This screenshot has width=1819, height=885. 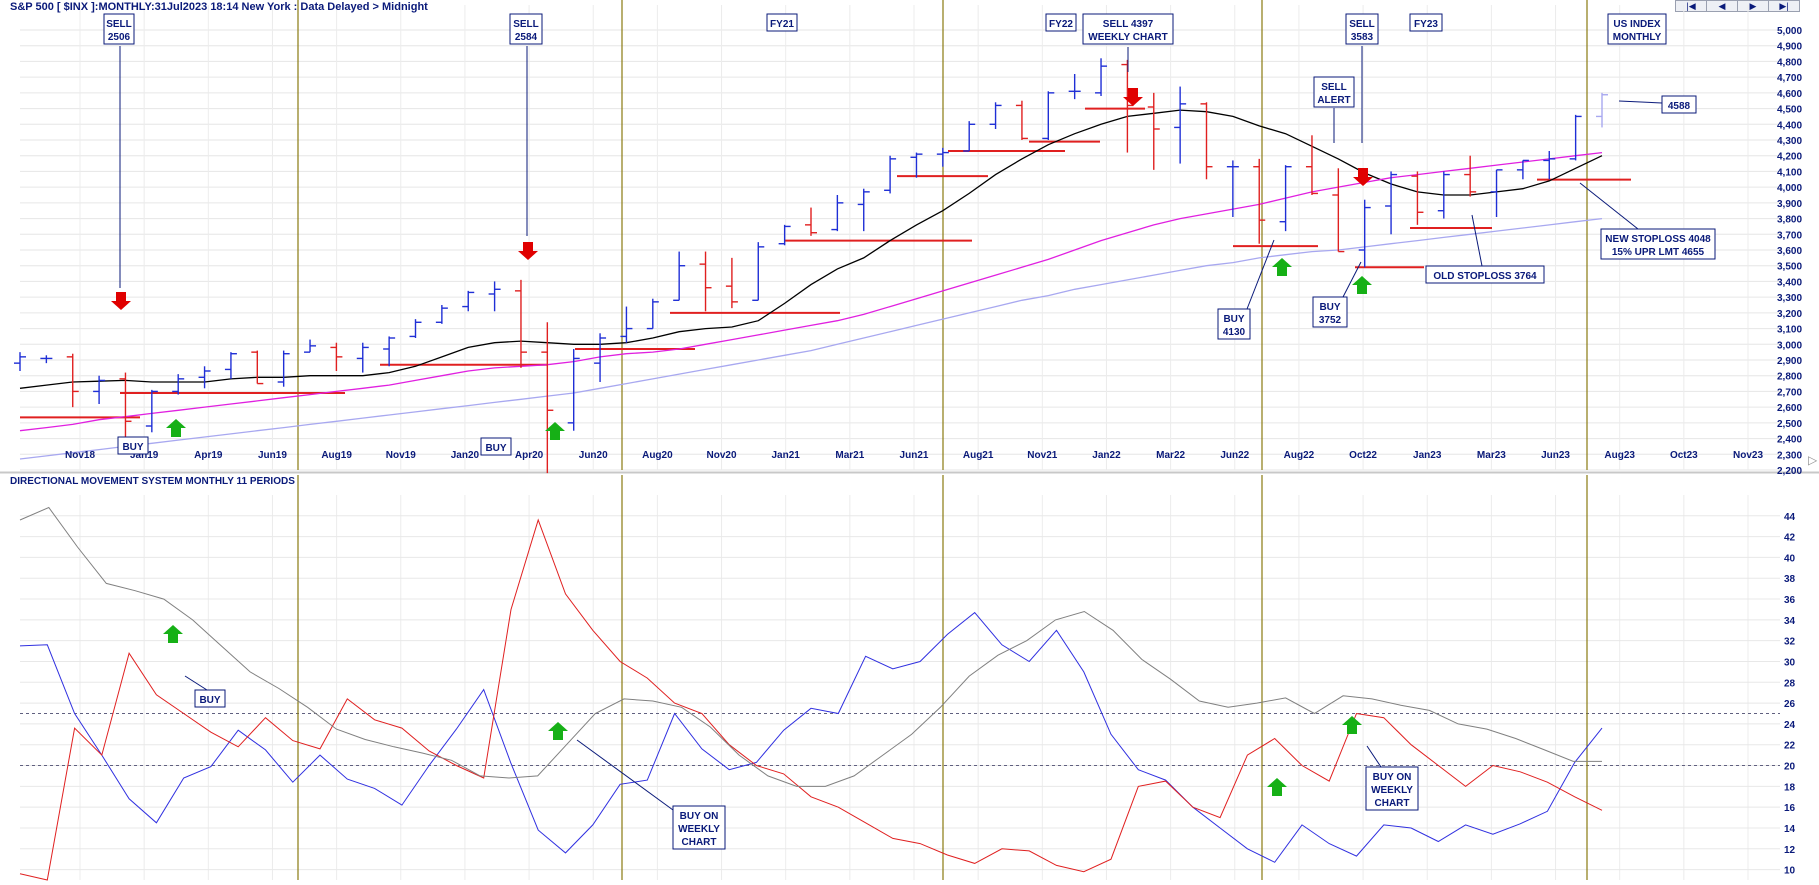 I want to click on x-tick-label: Jun22, so click(x=1234, y=455).